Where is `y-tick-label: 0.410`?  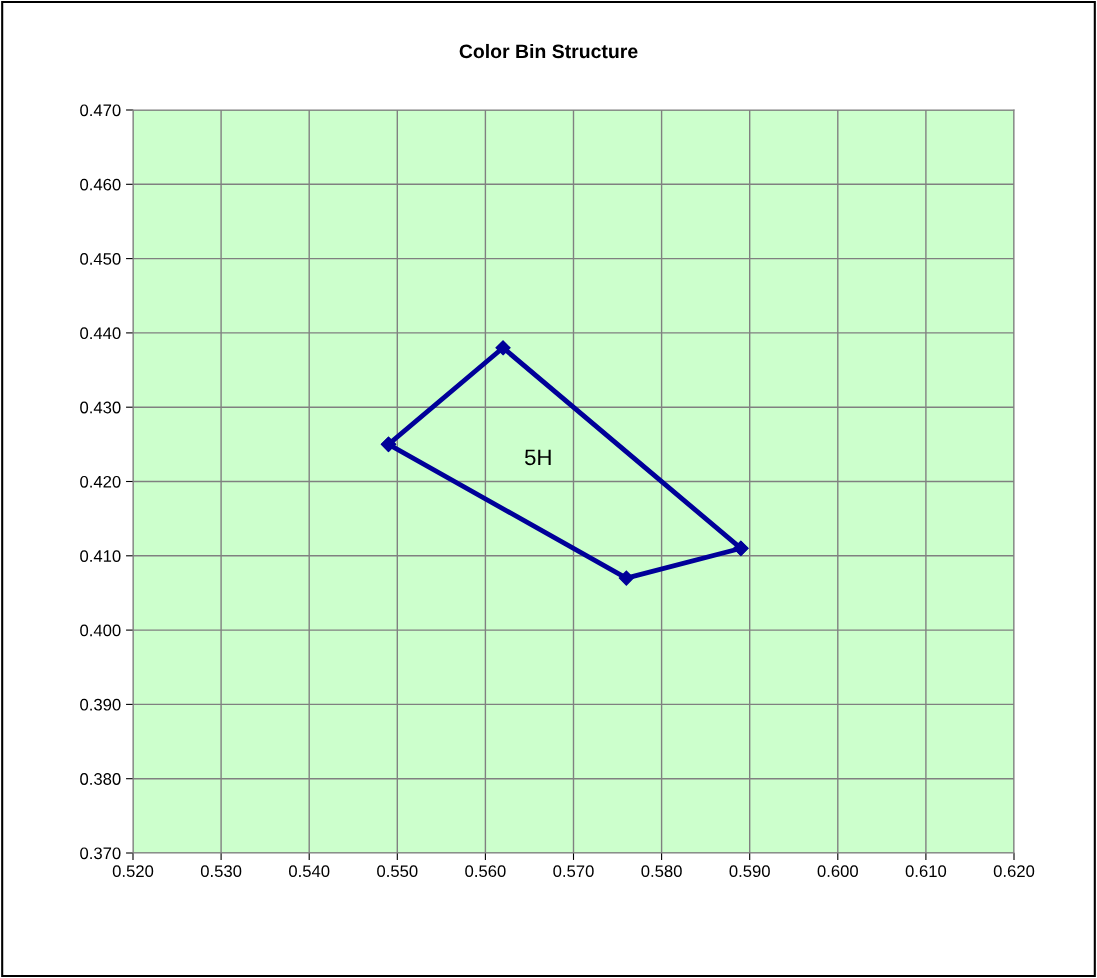
y-tick-label: 0.410 is located at coordinates (100, 556).